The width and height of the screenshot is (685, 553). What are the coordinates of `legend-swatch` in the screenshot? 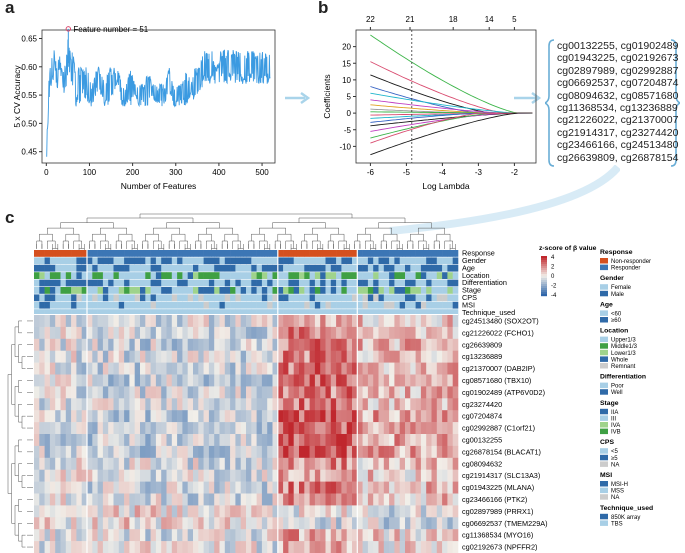 It's located at (604, 267).